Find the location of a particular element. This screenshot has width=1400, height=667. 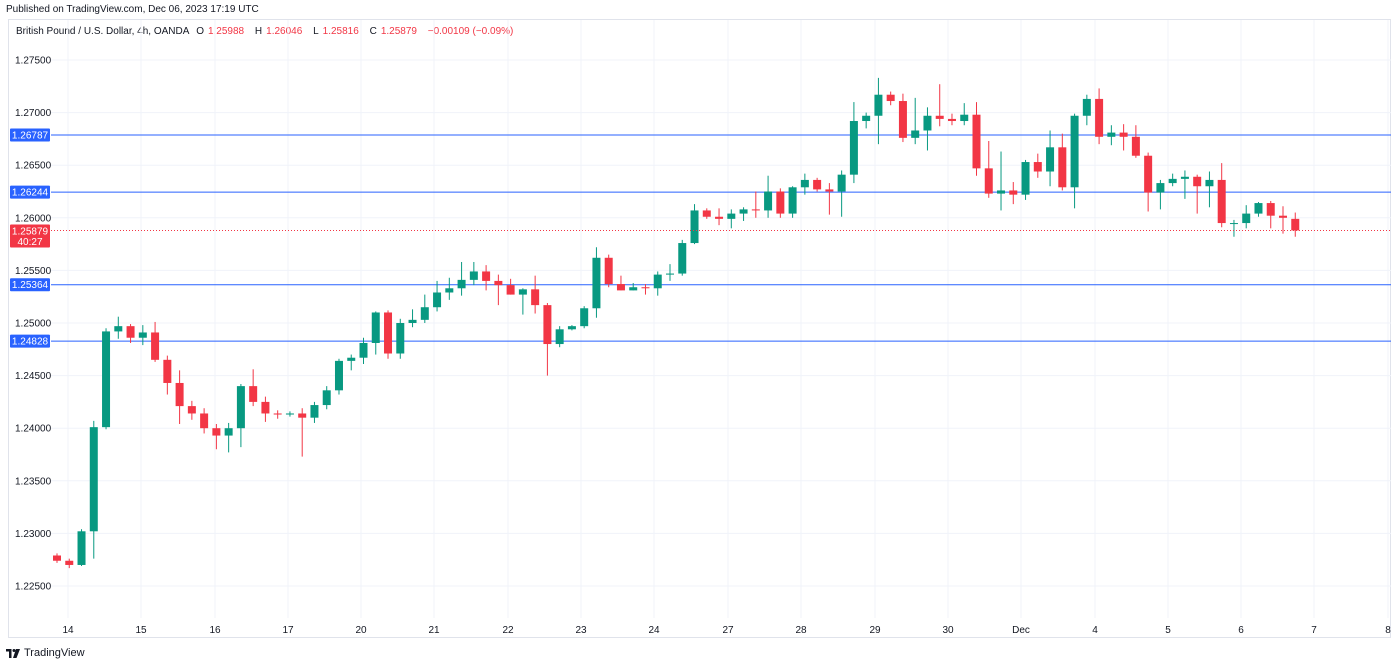

x-tick-label: 8 is located at coordinates (1388, 630).